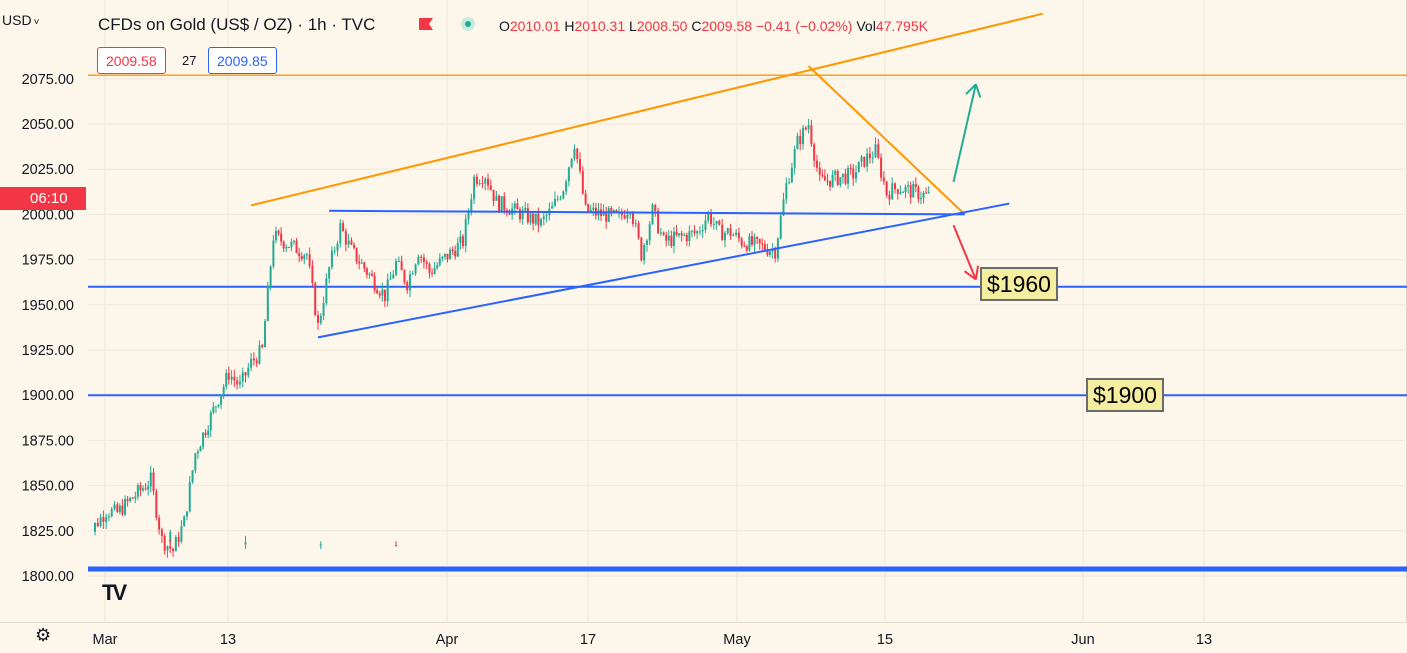  I want to click on blue-support-trendline, so click(663, 270).